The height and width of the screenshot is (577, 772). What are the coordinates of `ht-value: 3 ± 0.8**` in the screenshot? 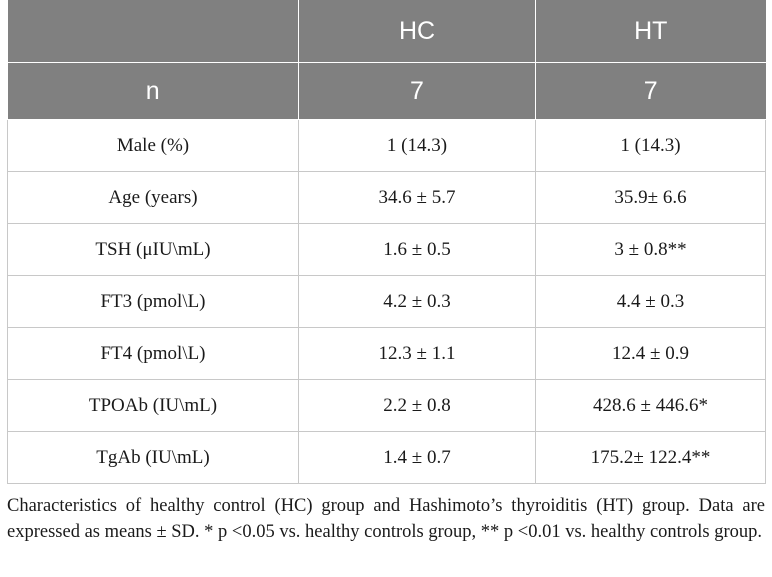 It's located at (650, 249).